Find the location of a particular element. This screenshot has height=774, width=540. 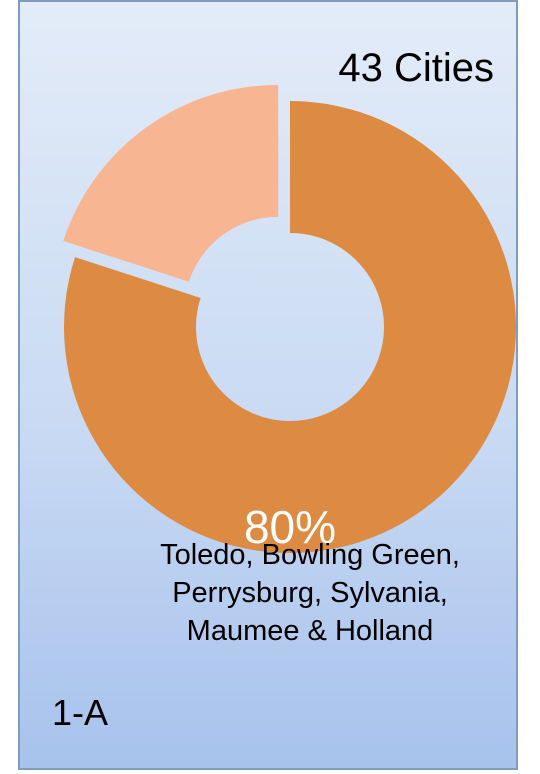

slice-1-data-label: 80% is located at coordinates (290, 527).